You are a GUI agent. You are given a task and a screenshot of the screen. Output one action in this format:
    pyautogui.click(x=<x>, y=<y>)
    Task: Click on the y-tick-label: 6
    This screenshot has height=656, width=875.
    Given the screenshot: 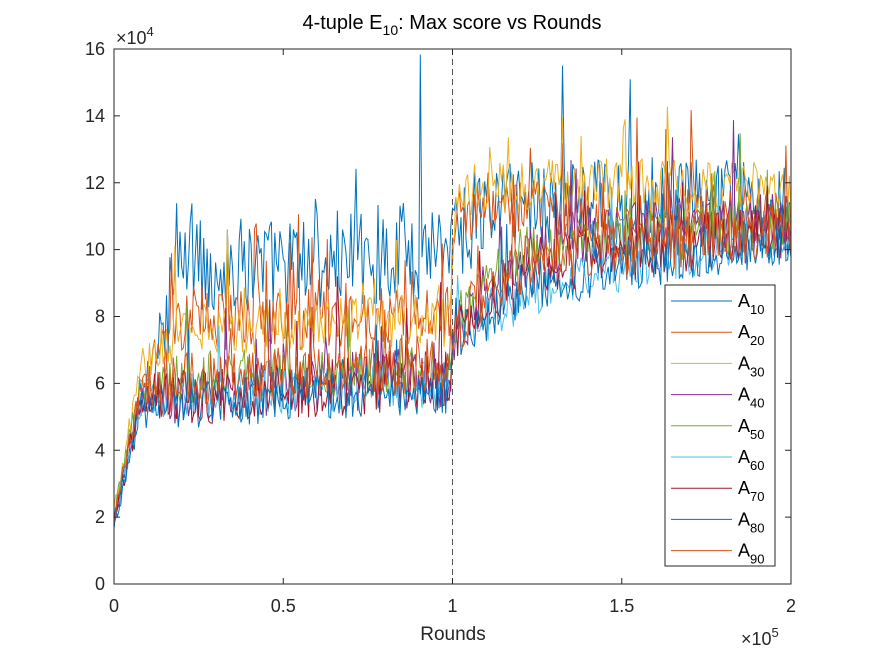 What is the action you would take?
    pyautogui.click(x=100, y=383)
    